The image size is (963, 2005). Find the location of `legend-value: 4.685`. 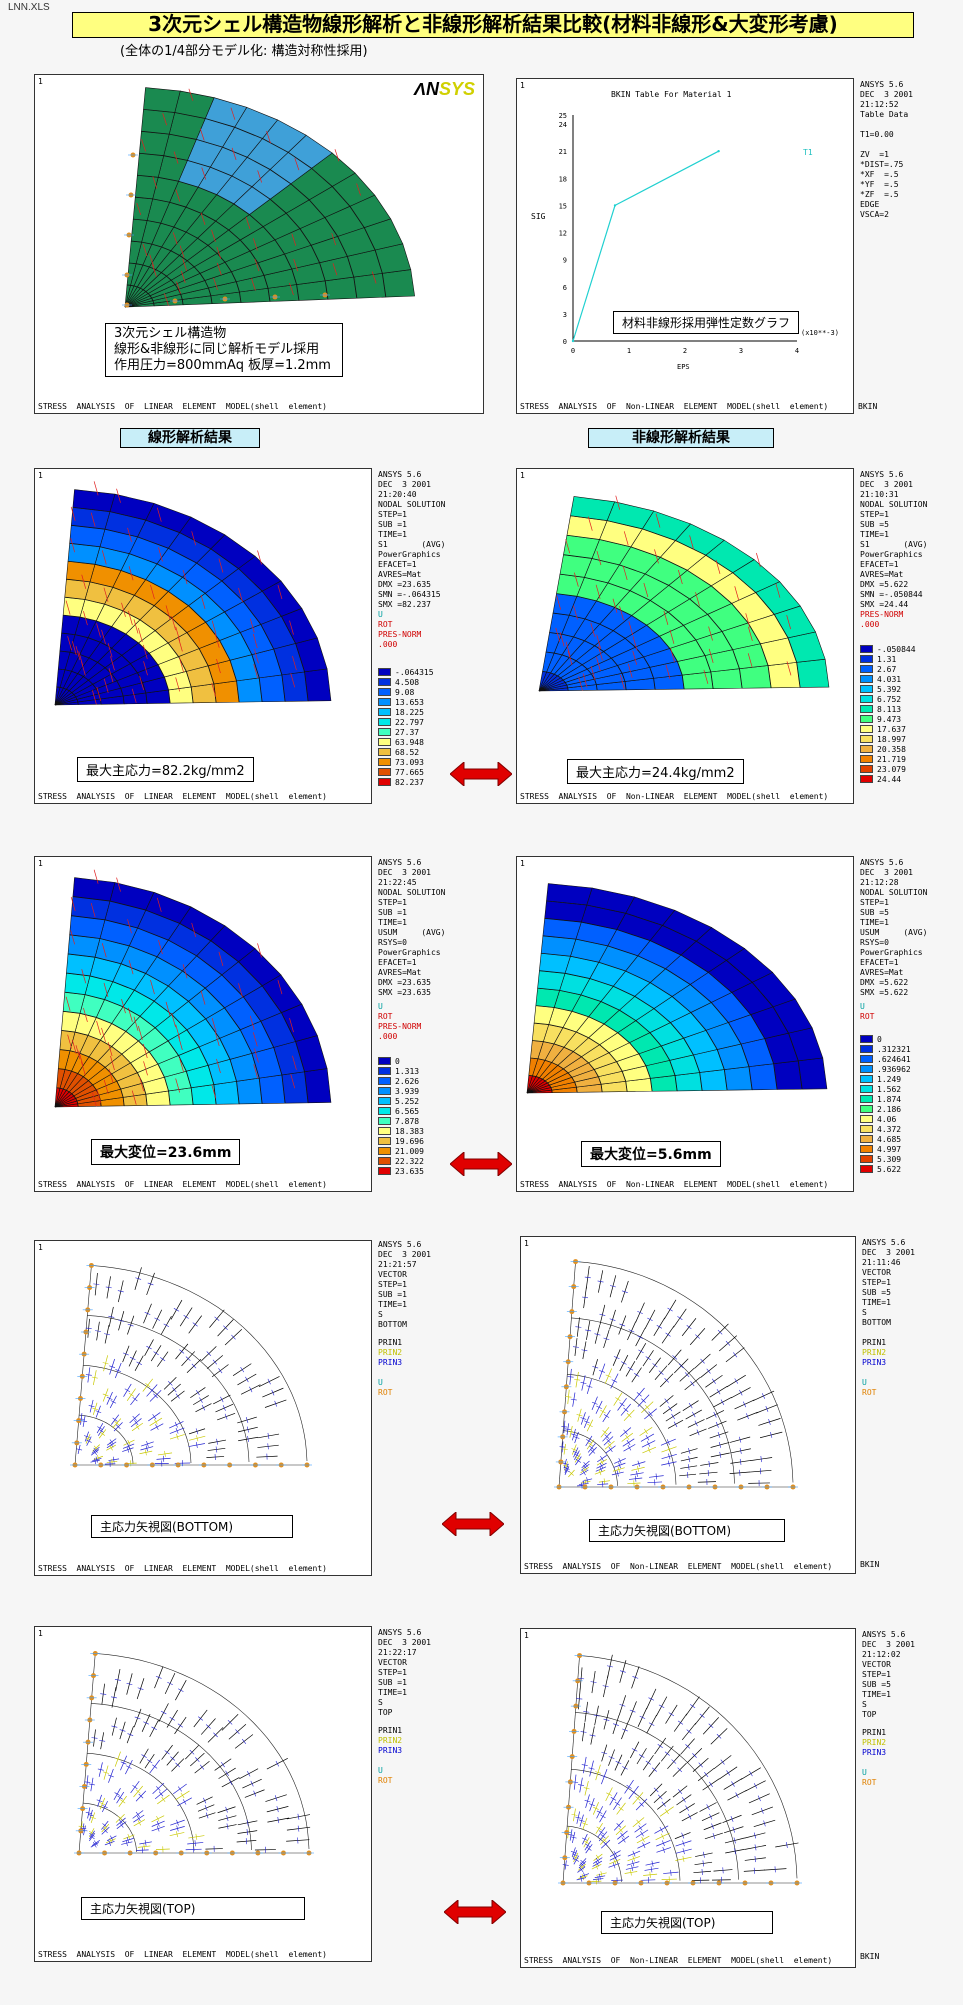

legend-value: 4.685 is located at coordinates (889, 1139).